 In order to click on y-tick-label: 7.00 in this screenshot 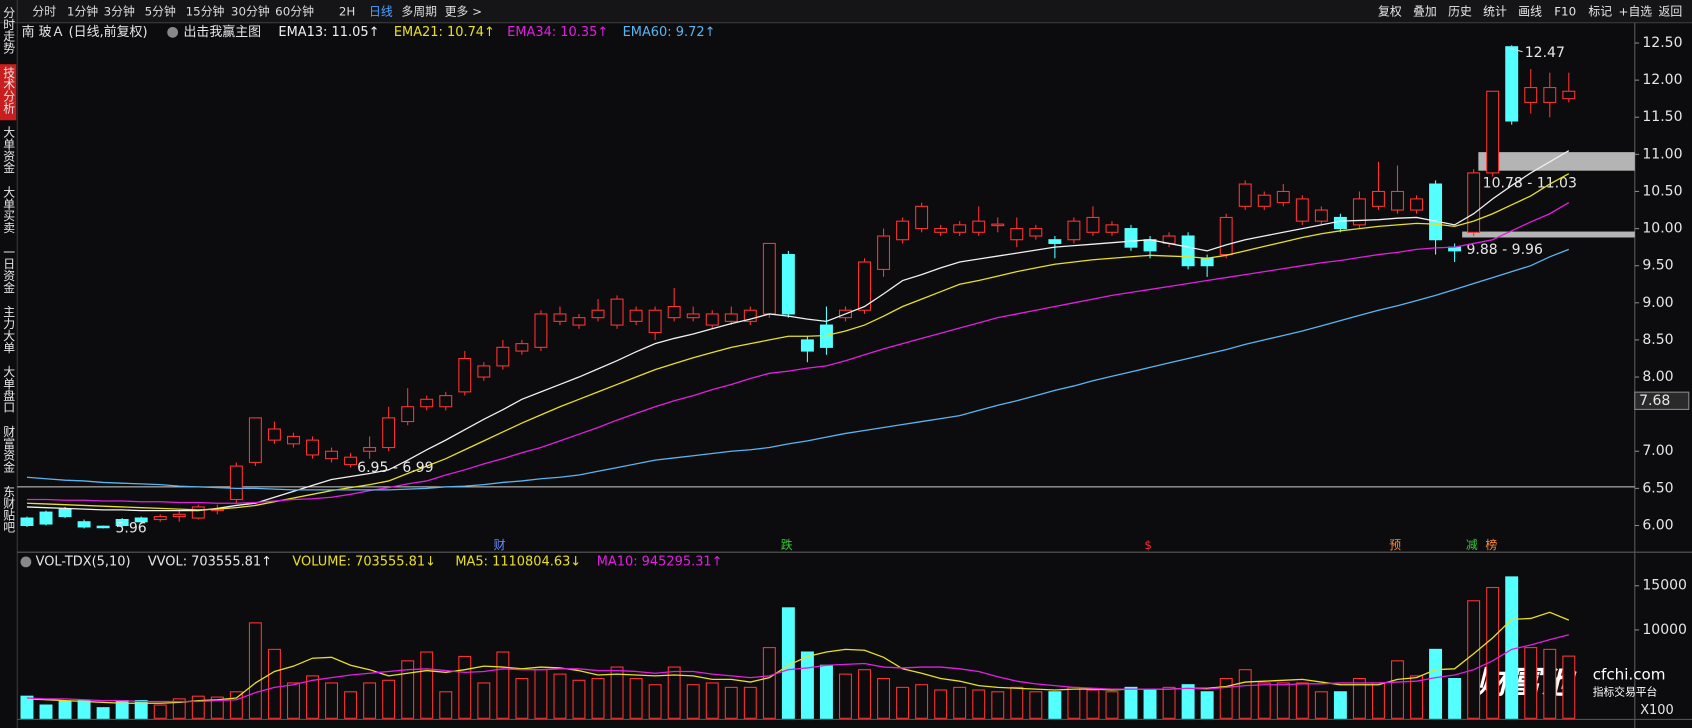, I will do `click(1657, 451)`.